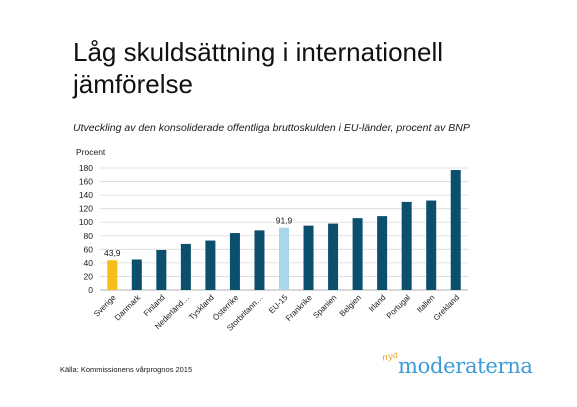  What do you see at coordinates (126, 369) in the screenshot?
I see `source-note: Källa: Kommissionens vårprognos 2015` at bounding box center [126, 369].